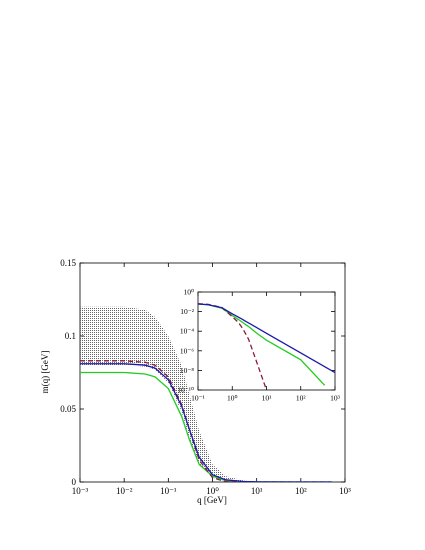 This screenshot has width=425, height=550. Describe the element at coordinates (187, 311) in the screenshot. I see `y-tick-label: 10⁻²` at that location.